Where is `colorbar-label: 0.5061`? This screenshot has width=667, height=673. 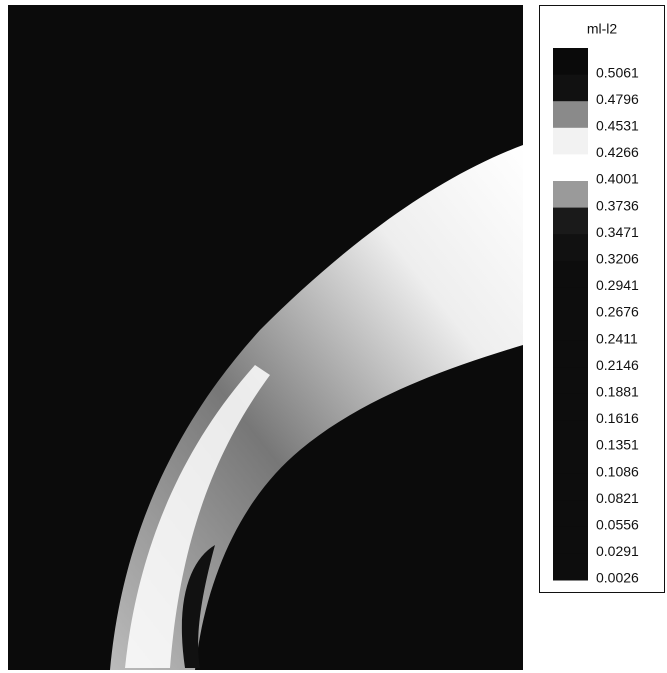
colorbar-label: 0.5061 is located at coordinates (617, 72).